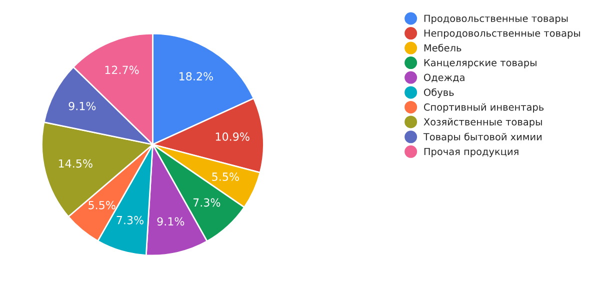 This screenshot has height=289, width=599. Describe the element at coordinates (496, 19) in the screenshot. I see `legend-label: Продовольственные товары` at that location.